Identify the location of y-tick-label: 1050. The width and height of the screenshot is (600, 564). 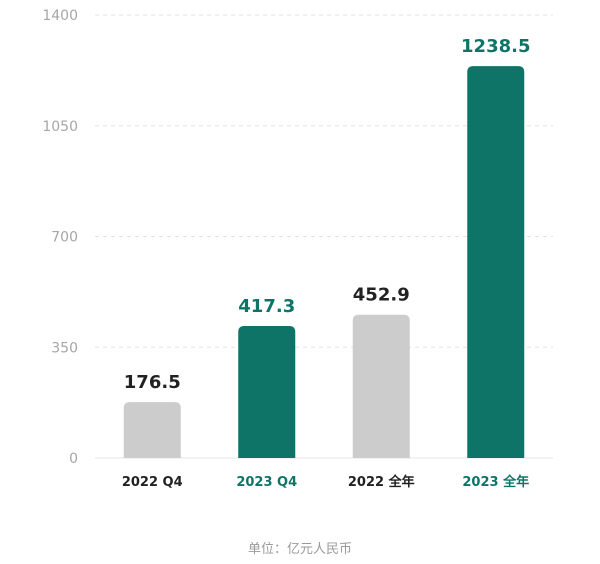
(60, 127).